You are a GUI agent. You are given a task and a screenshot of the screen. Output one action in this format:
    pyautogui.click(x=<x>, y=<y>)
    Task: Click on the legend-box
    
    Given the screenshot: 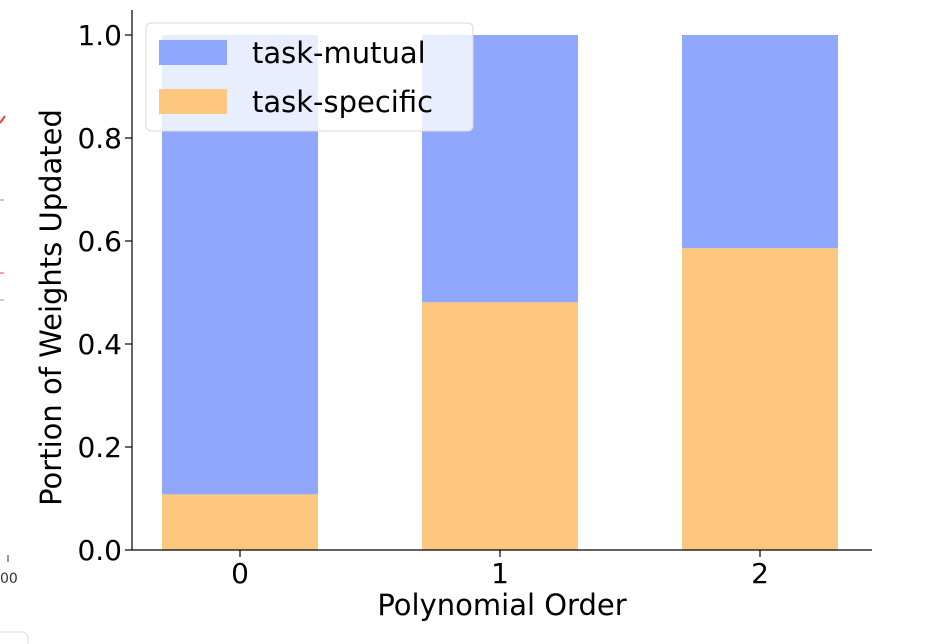 What is the action you would take?
    pyautogui.click(x=309, y=77)
    